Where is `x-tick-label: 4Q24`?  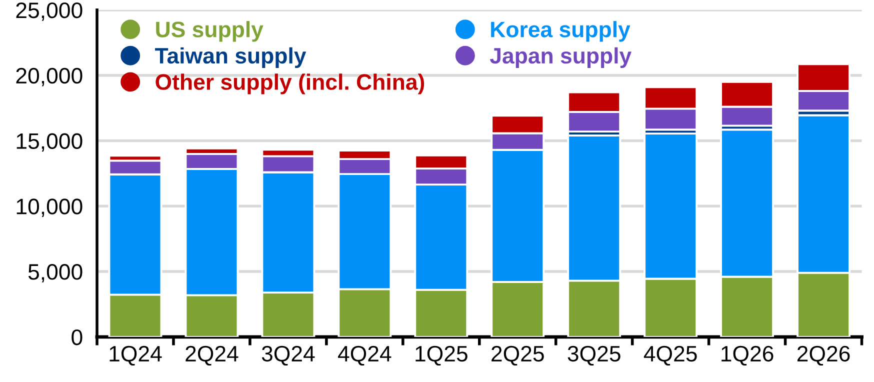
x-tick-label: 4Q24 is located at coordinates (365, 356).